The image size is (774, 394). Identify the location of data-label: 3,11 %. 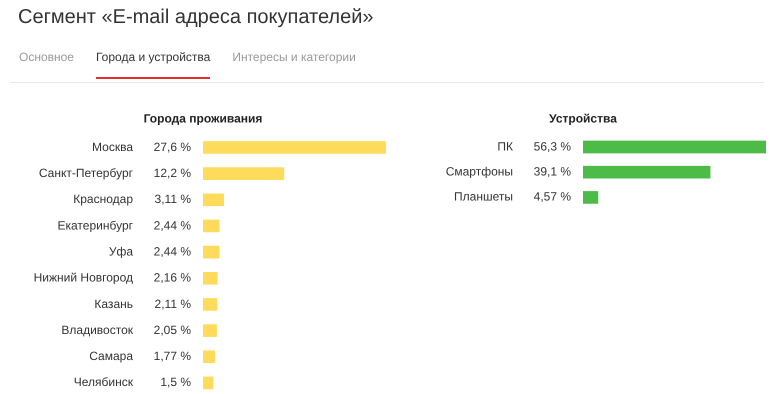
(173, 199).